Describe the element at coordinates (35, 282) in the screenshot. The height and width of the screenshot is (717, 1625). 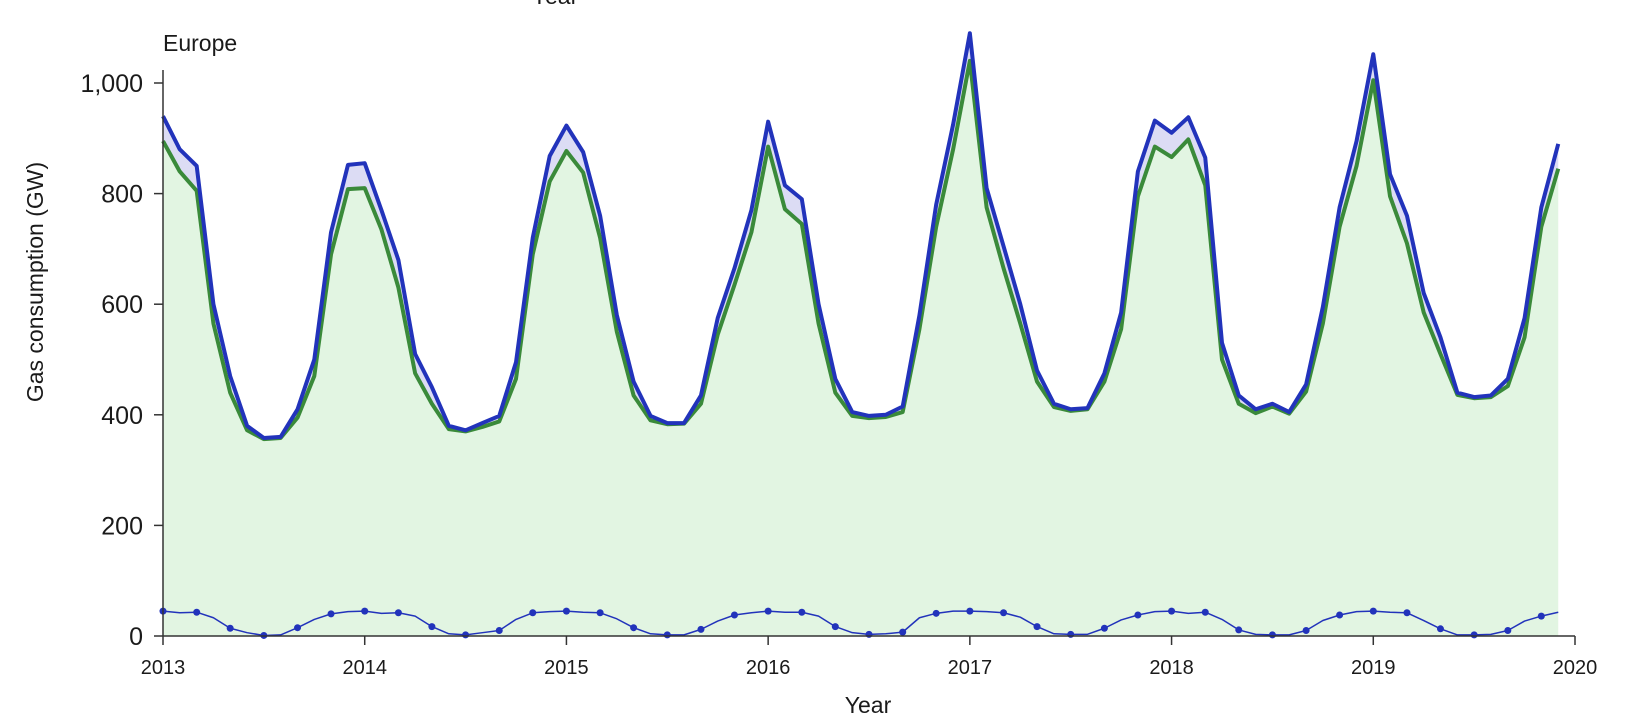
I see `y-axis-title: Gas consumption (GW)` at that location.